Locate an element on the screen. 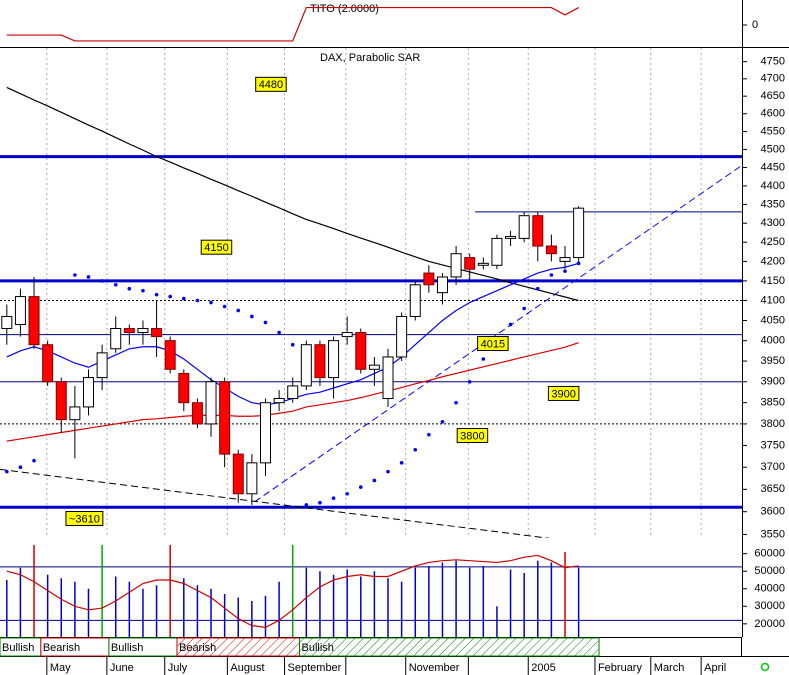  level-label: 3900 is located at coordinates (563, 393).